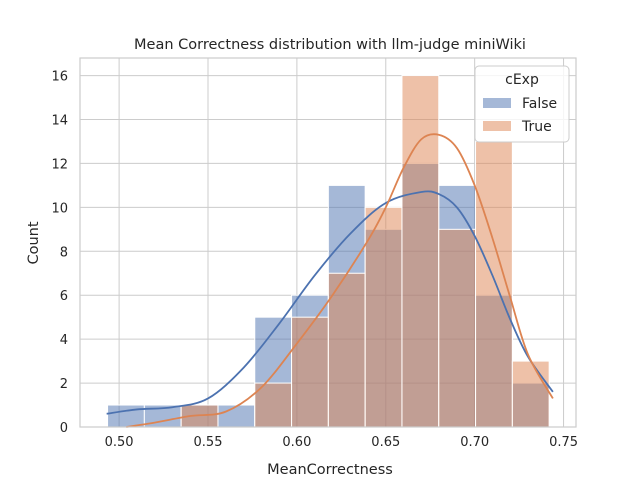 This screenshot has width=640, height=484. What do you see at coordinates (64, 296) in the screenshot?
I see `y-tick-label: 6` at bounding box center [64, 296].